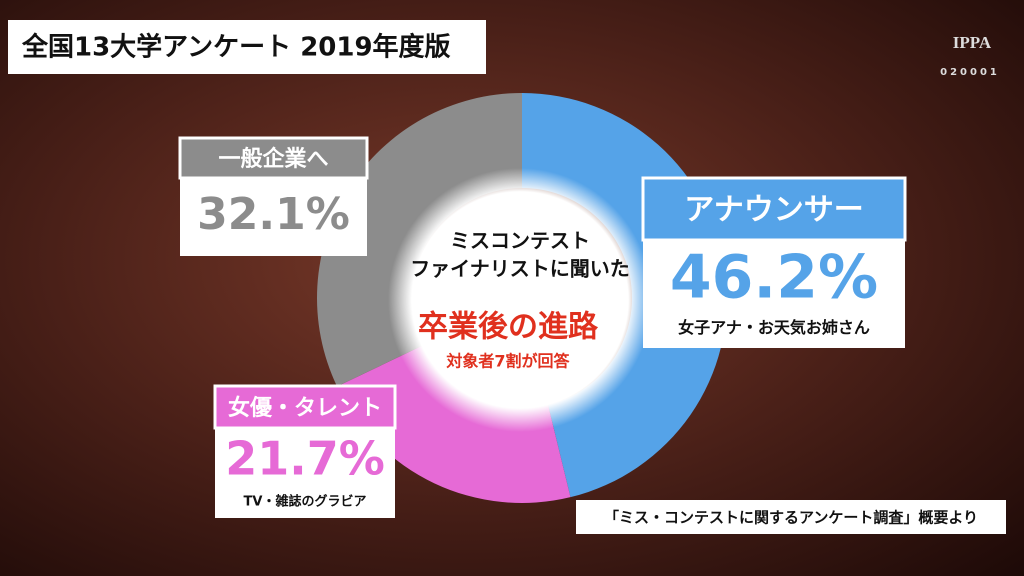 This screenshot has width=1024, height=576. What do you see at coordinates (273, 214) in the screenshot?
I see `value-label: 32.1%` at bounding box center [273, 214].